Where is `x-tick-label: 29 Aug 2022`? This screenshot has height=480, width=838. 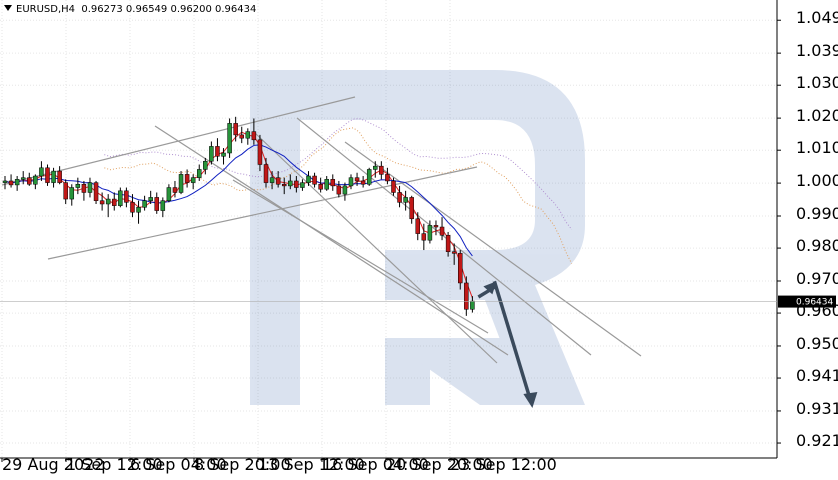 x-tick-label: 29 Aug 2022 is located at coordinates (53, 464).